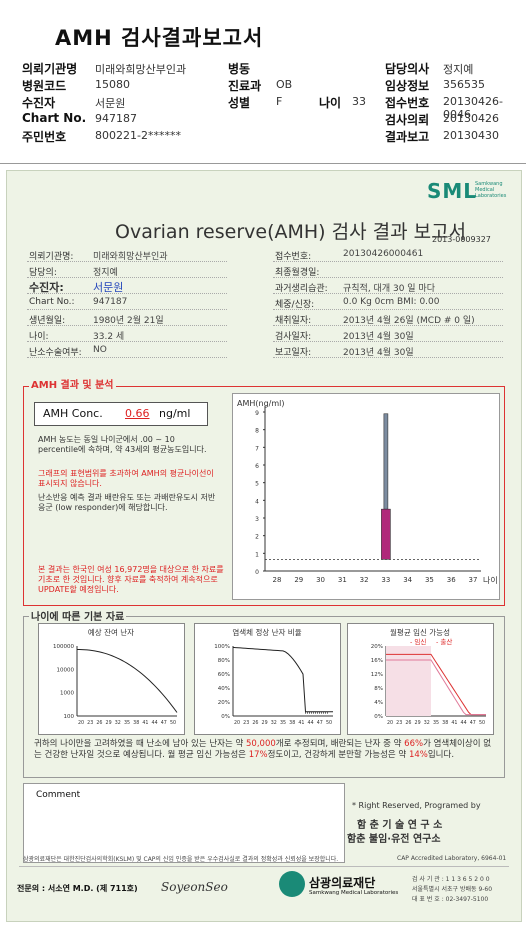  What do you see at coordinates (39, 337) in the screenshot?
I see `info-label: 나이:` at bounding box center [39, 337].